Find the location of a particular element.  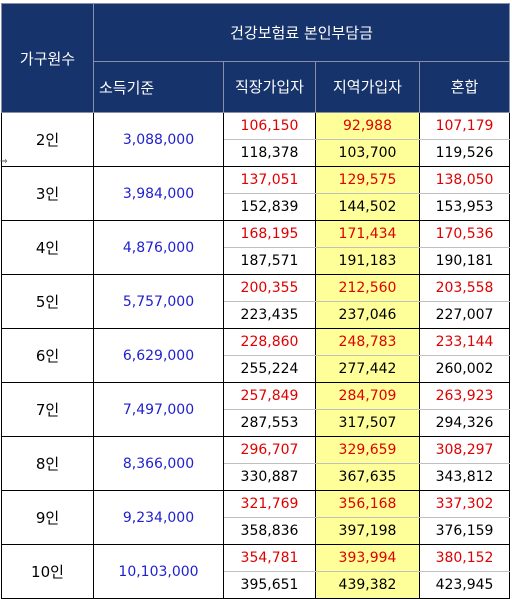

table-row: 358,836 397,198 376,159 is located at coordinates (256, 531).